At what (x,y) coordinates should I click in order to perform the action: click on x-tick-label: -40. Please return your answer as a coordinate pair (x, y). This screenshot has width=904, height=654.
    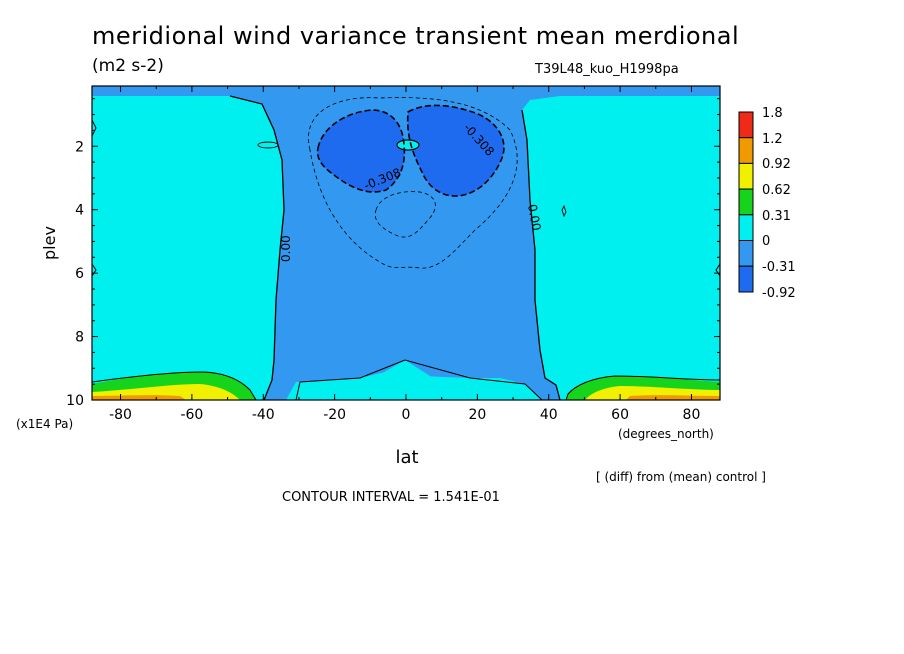
    Looking at the image, I should click on (263, 415).